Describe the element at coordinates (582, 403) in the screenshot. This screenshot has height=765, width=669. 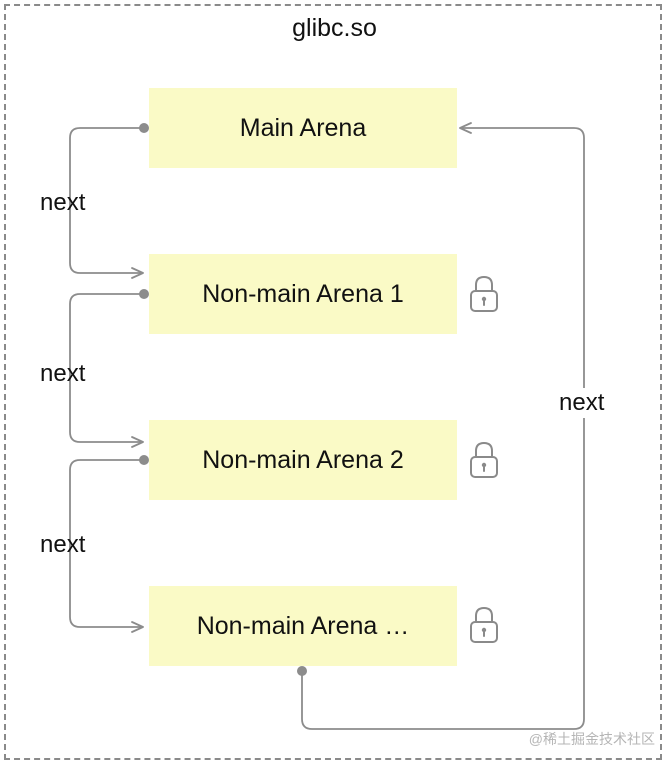
I see `next-label-return: next` at that location.